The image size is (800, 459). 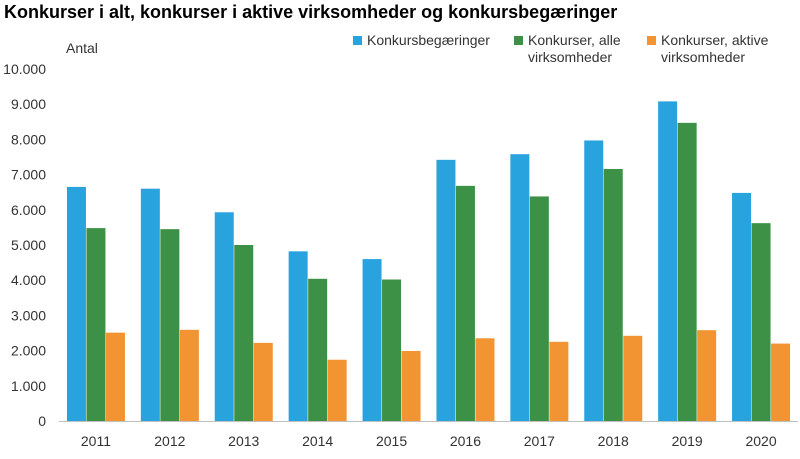 I want to click on x-tick-label: 2011, so click(x=96, y=441).